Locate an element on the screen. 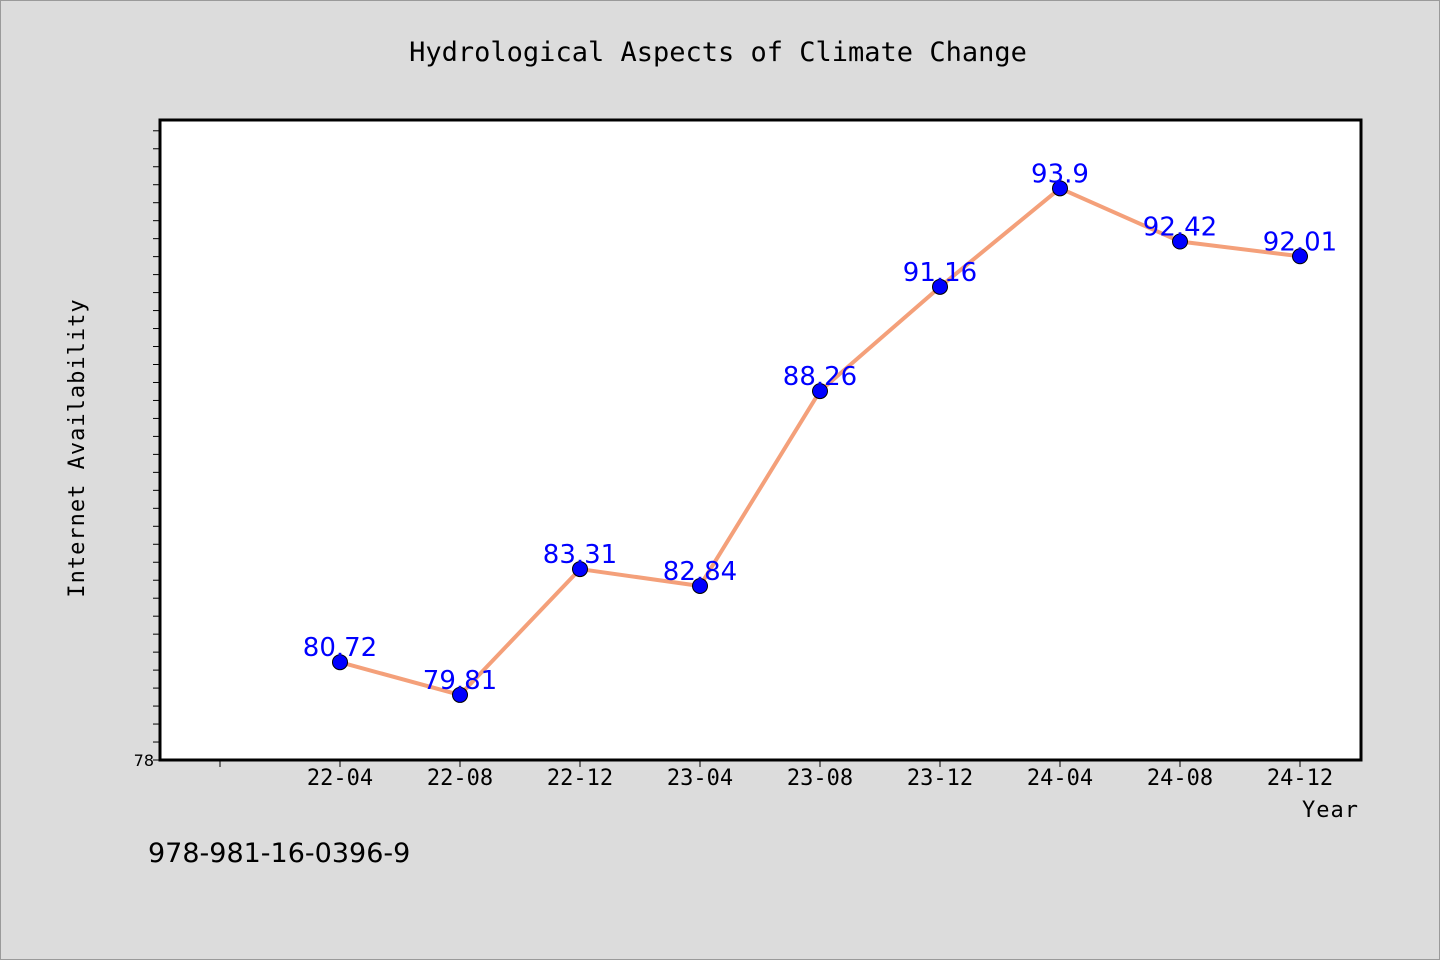  data-label: 79.81 is located at coordinates (460, 681).